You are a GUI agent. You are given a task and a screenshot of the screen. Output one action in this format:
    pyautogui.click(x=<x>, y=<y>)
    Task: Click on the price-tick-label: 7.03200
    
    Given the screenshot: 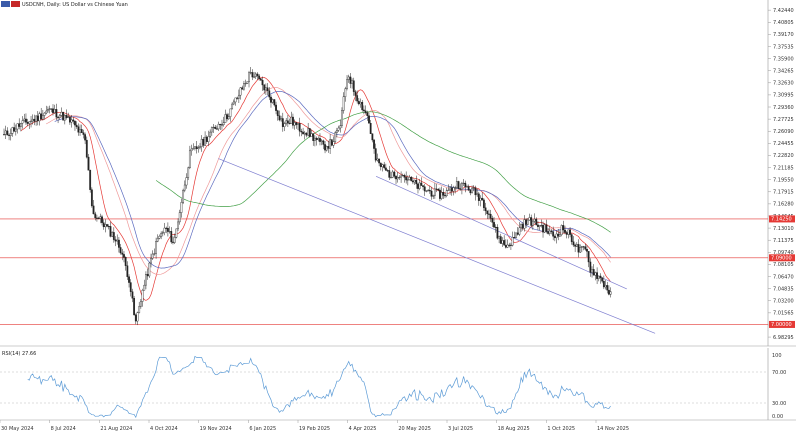 What is the action you would take?
    pyautogui.click(x=783, y=302)
    